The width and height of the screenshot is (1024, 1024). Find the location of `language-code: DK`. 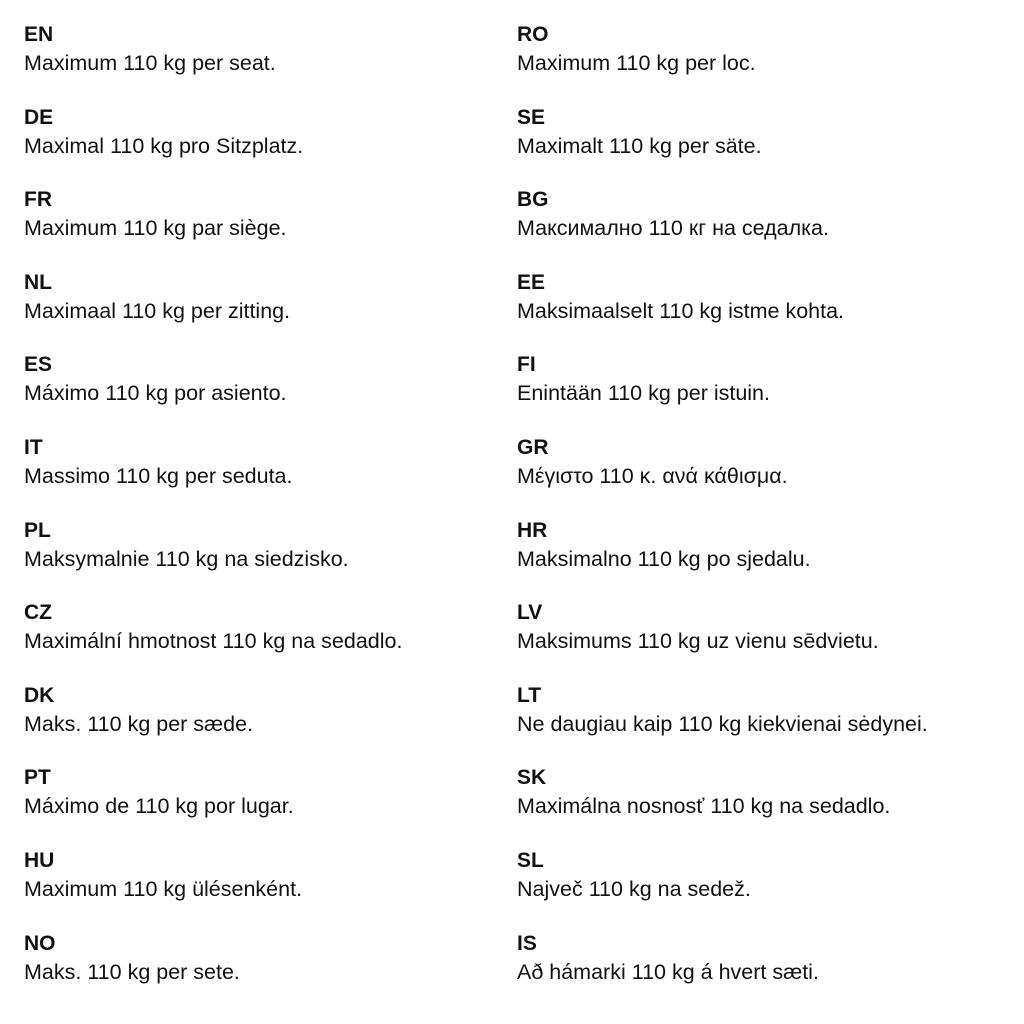

language-code: DK is located at coordinates (39, 695).